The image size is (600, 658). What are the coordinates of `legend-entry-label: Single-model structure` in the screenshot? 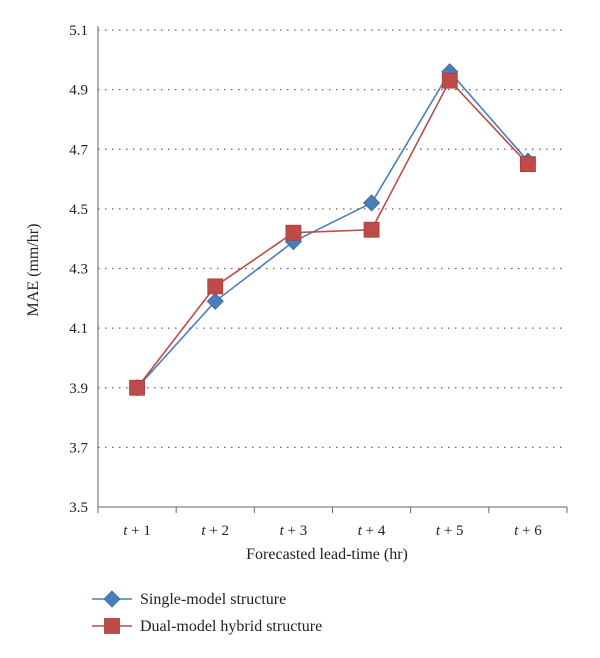 It's located at (213, 599).